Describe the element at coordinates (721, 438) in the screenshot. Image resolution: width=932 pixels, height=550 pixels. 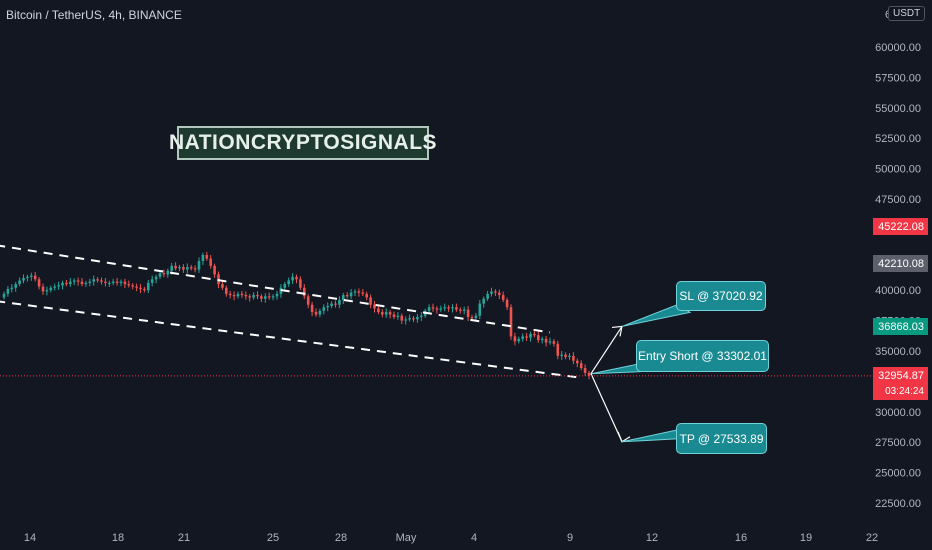
I see `take-profit-callout: TP @ 27533.89` at that location.